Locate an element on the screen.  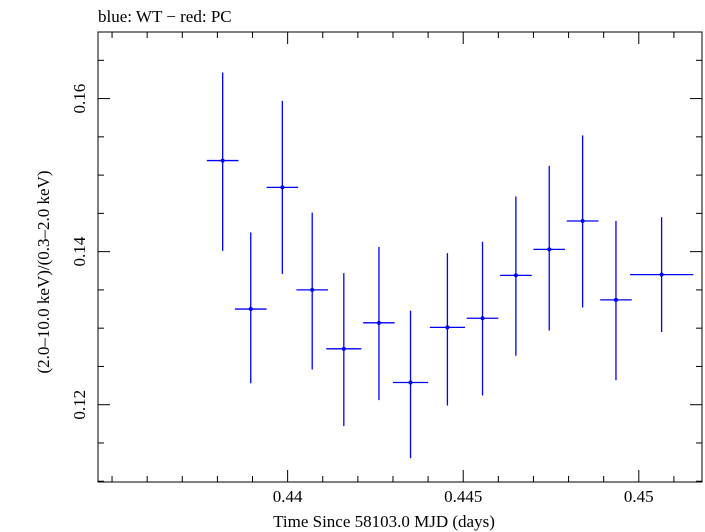
chart-title: blue: WT − red: PC is located at coordinates (165, 16).